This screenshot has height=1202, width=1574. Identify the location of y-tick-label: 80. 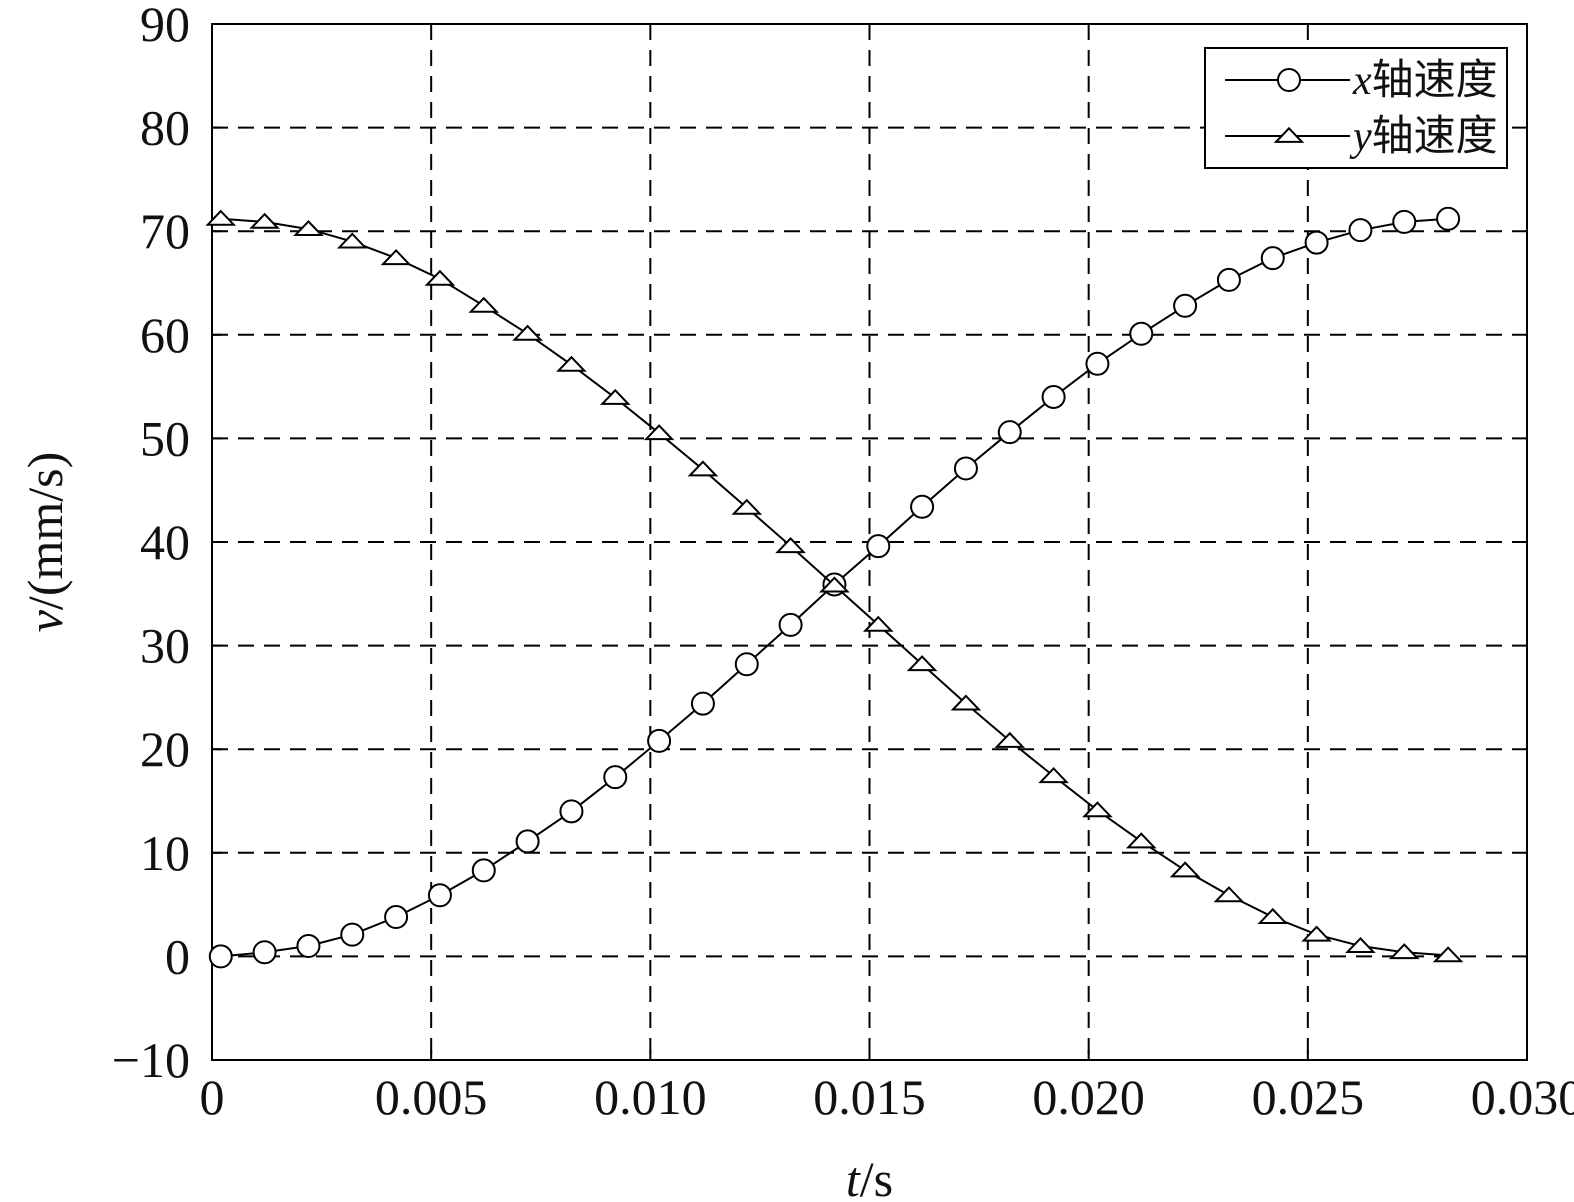
(165, 128).